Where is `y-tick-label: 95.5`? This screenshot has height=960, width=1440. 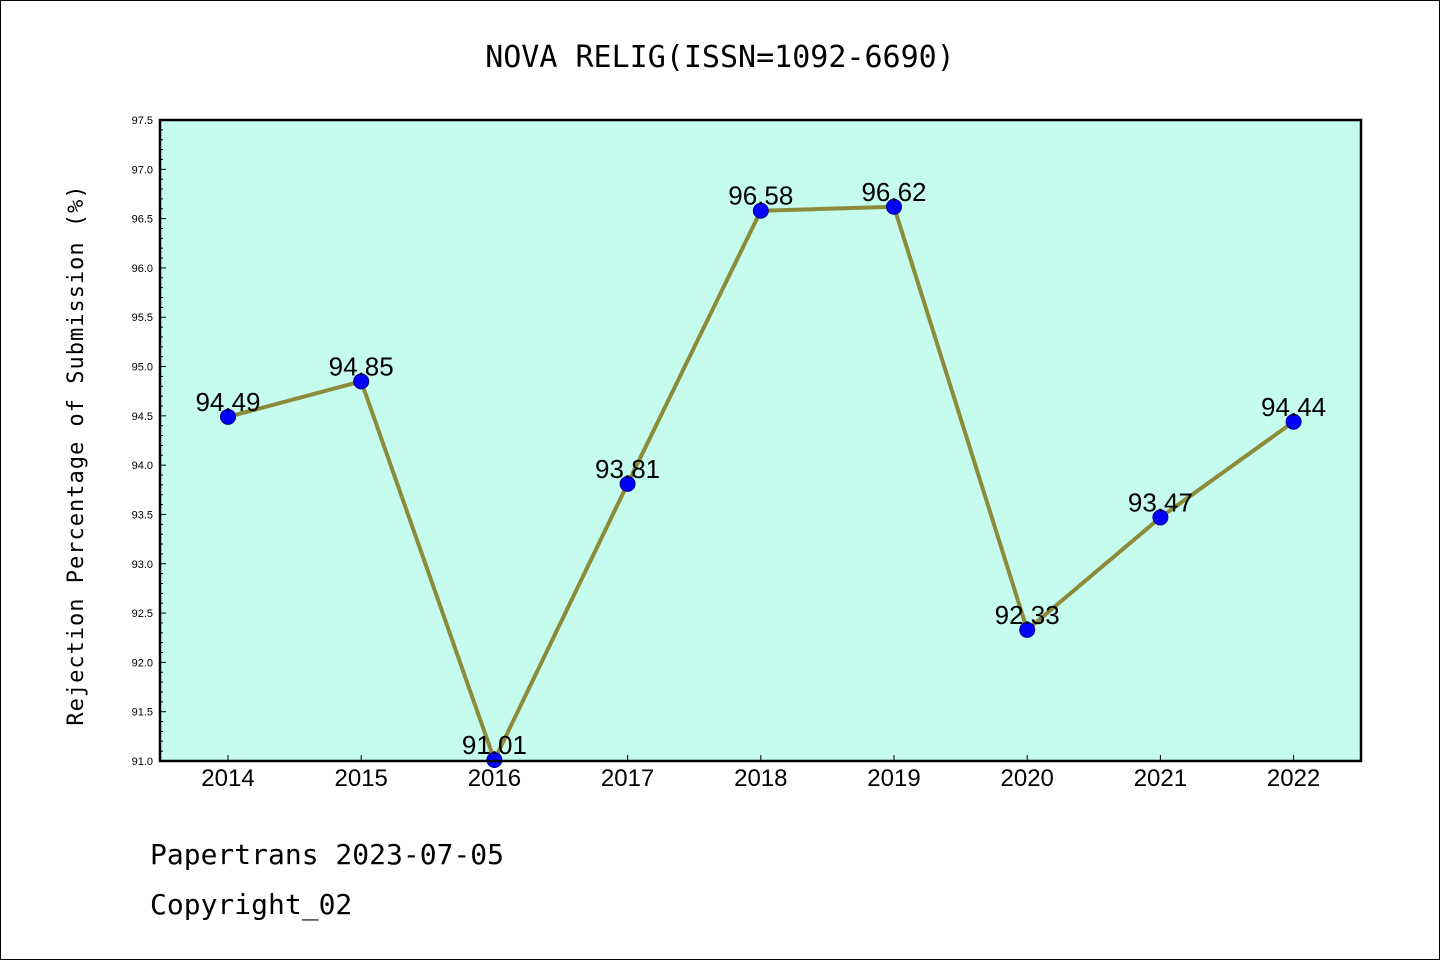
y-tick-label: 95.5 is located at coordinates (142, 318).